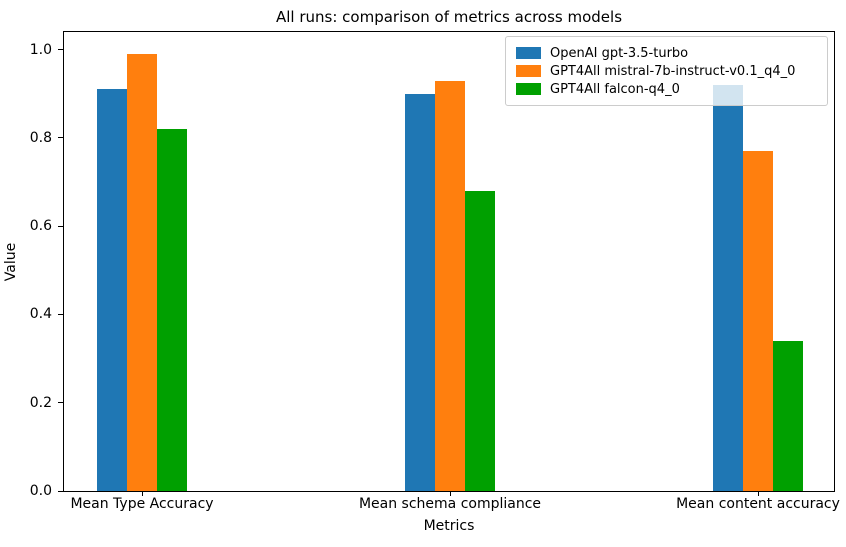 The height and width of the screenshot is (547, 846). I want to click on legend-item: GPT4All falcon-q4_0, so click(666, 89).